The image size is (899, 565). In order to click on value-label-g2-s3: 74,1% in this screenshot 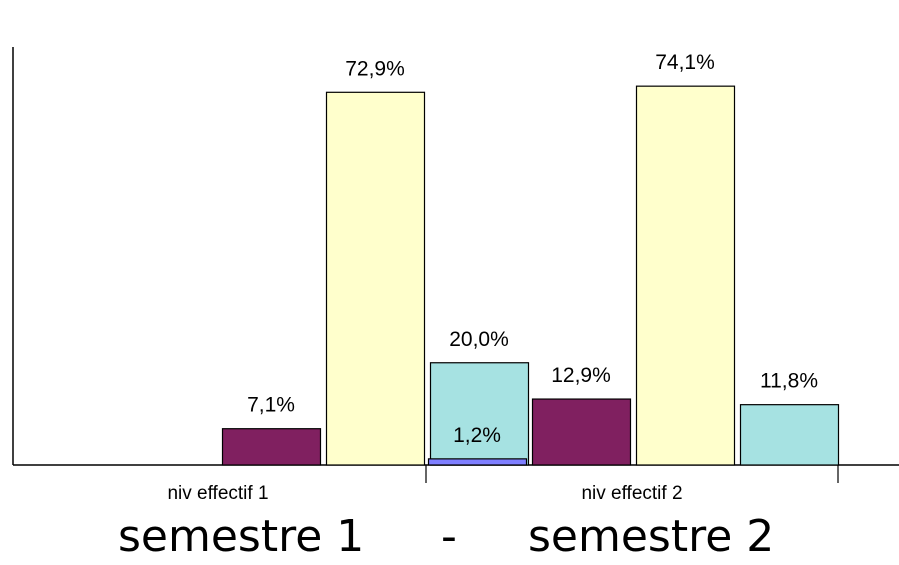, I will do `click(685, 62)`.